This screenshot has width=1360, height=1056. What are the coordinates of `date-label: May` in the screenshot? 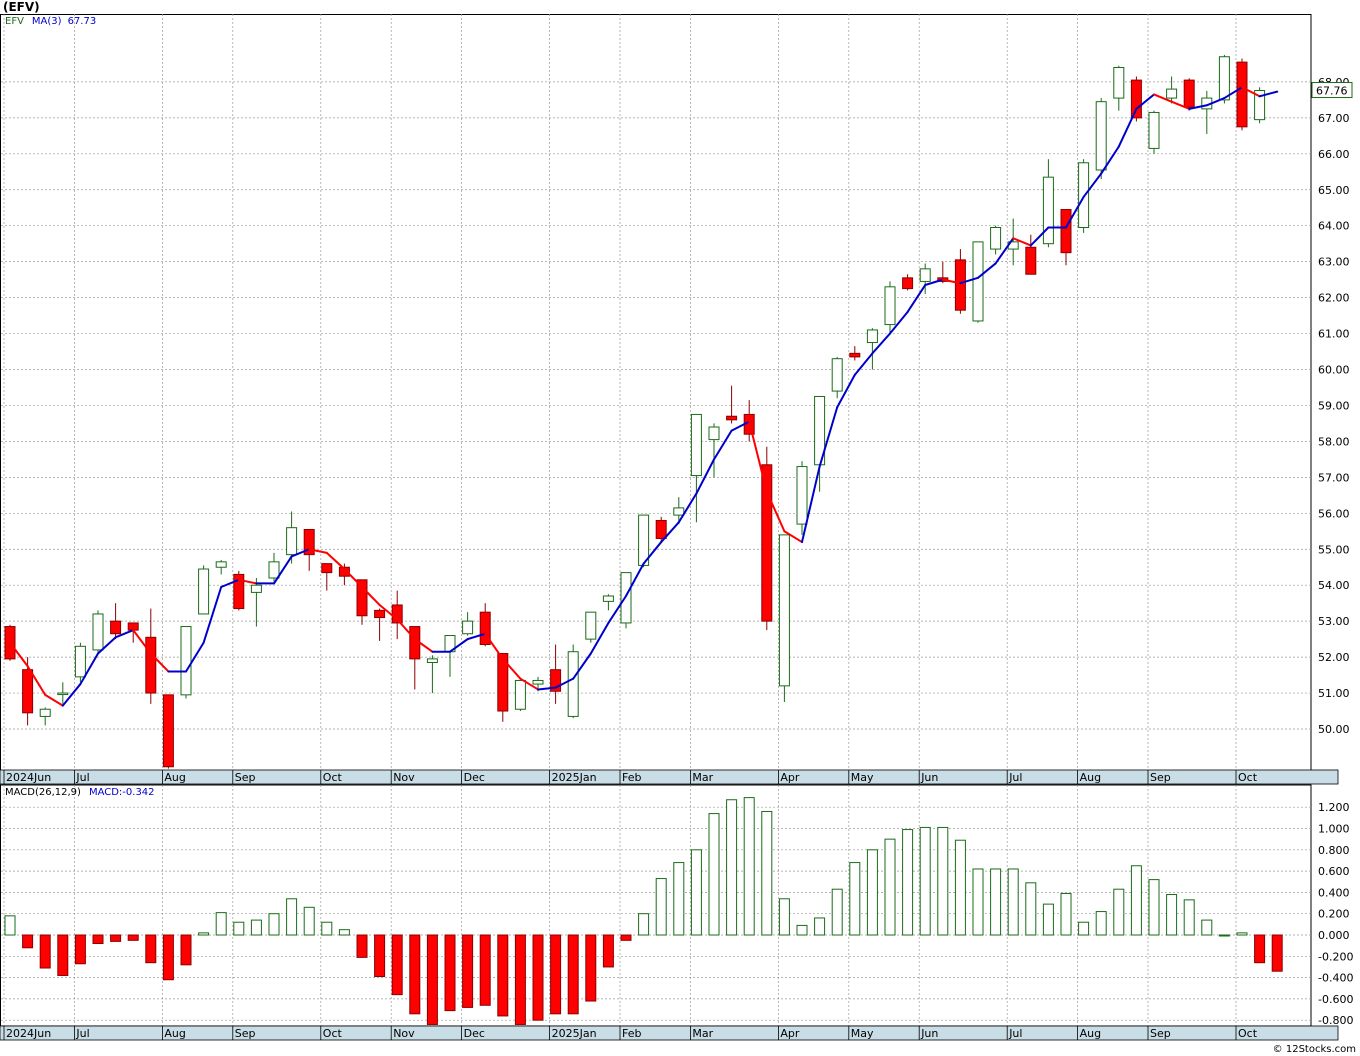 It's located at (862, 777).